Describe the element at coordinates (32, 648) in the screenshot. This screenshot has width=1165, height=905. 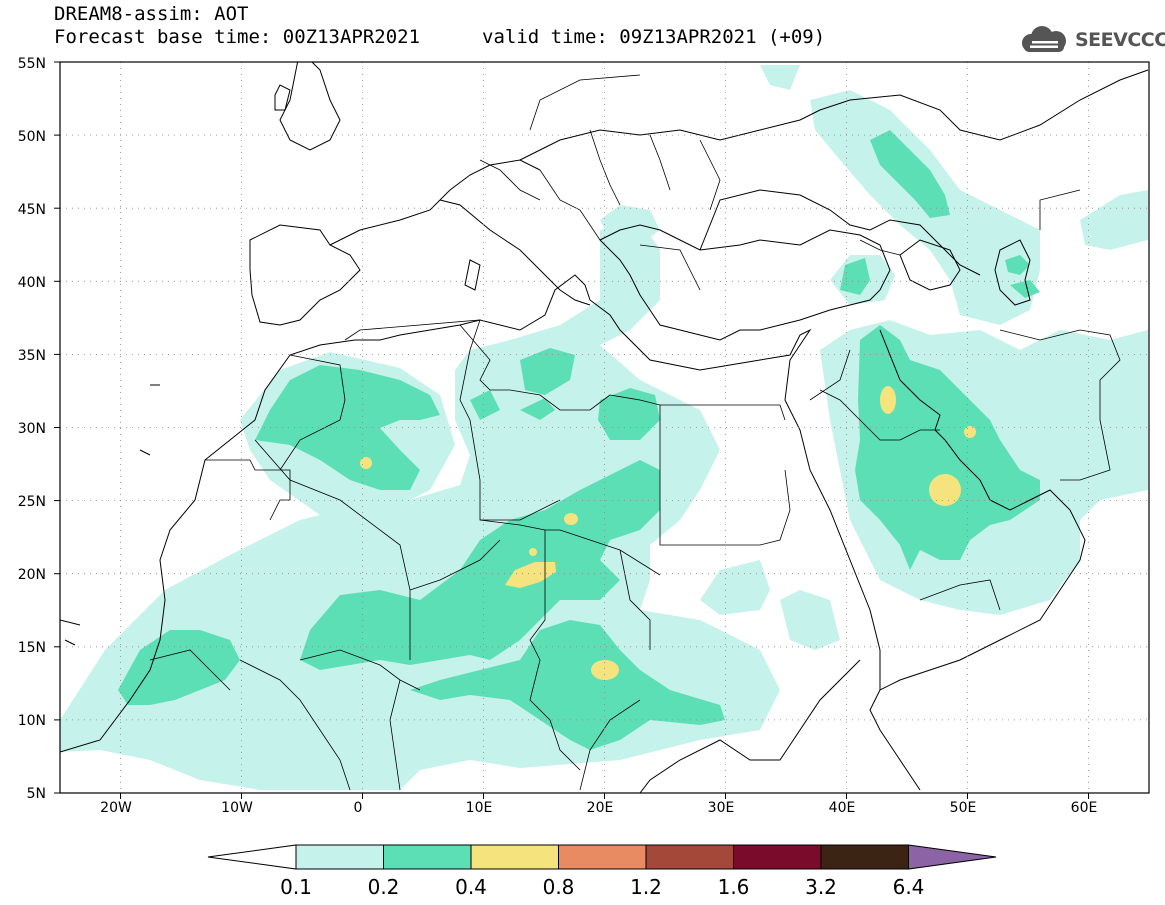
I see `lat-tick-label: 15N` at that location.